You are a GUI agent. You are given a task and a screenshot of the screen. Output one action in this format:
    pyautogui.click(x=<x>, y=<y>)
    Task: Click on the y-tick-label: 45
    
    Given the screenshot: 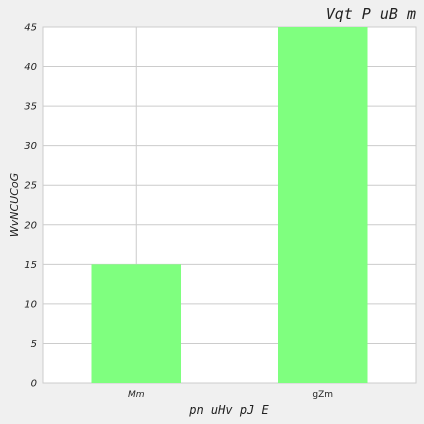 What is the action you would take?
    pyautogui.click(x=30, y=28)
    